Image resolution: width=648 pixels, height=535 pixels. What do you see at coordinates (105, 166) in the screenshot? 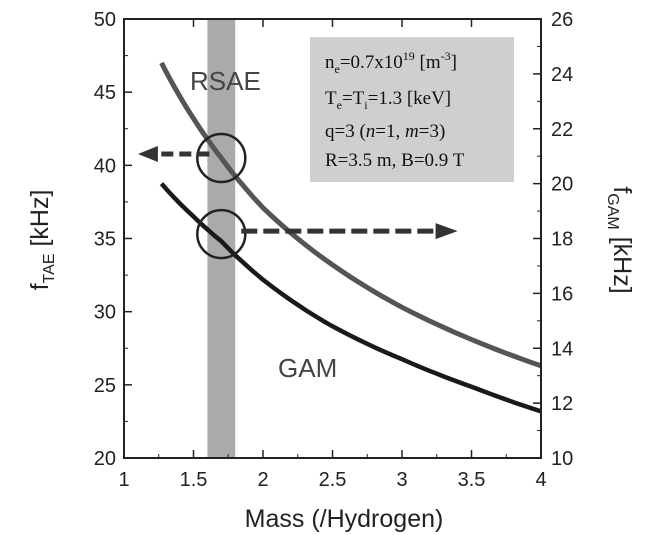
I see `y-left-tick-label: 40` at bounding box center [105, 166].